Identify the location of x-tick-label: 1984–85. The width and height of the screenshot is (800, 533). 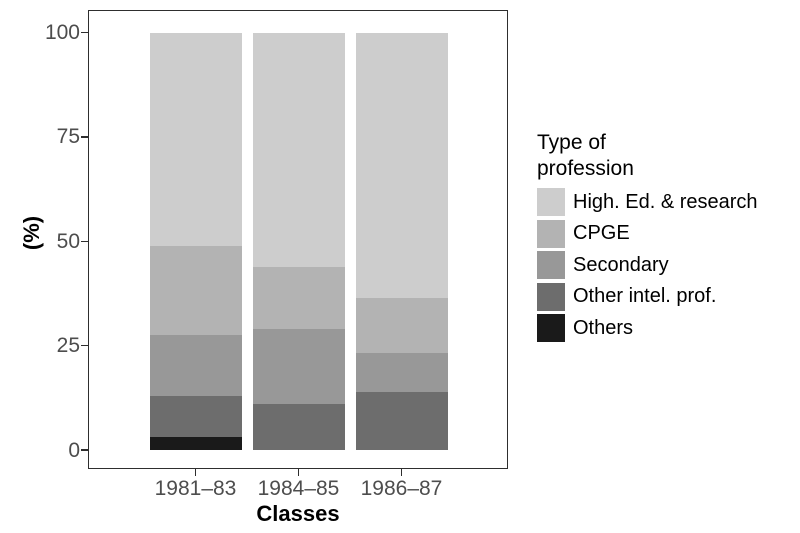
(298, 488).